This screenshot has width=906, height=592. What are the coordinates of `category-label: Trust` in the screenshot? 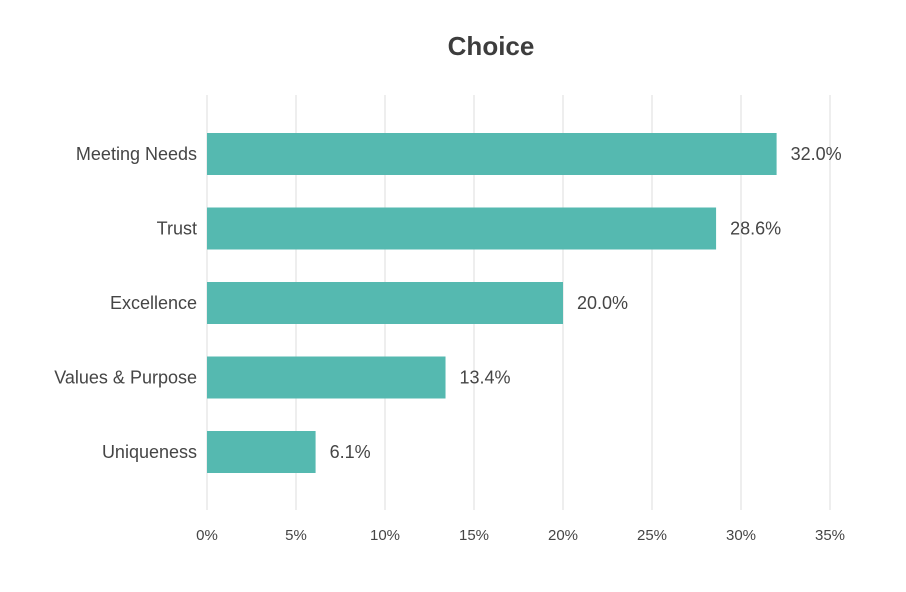 It's located at (177, 229).